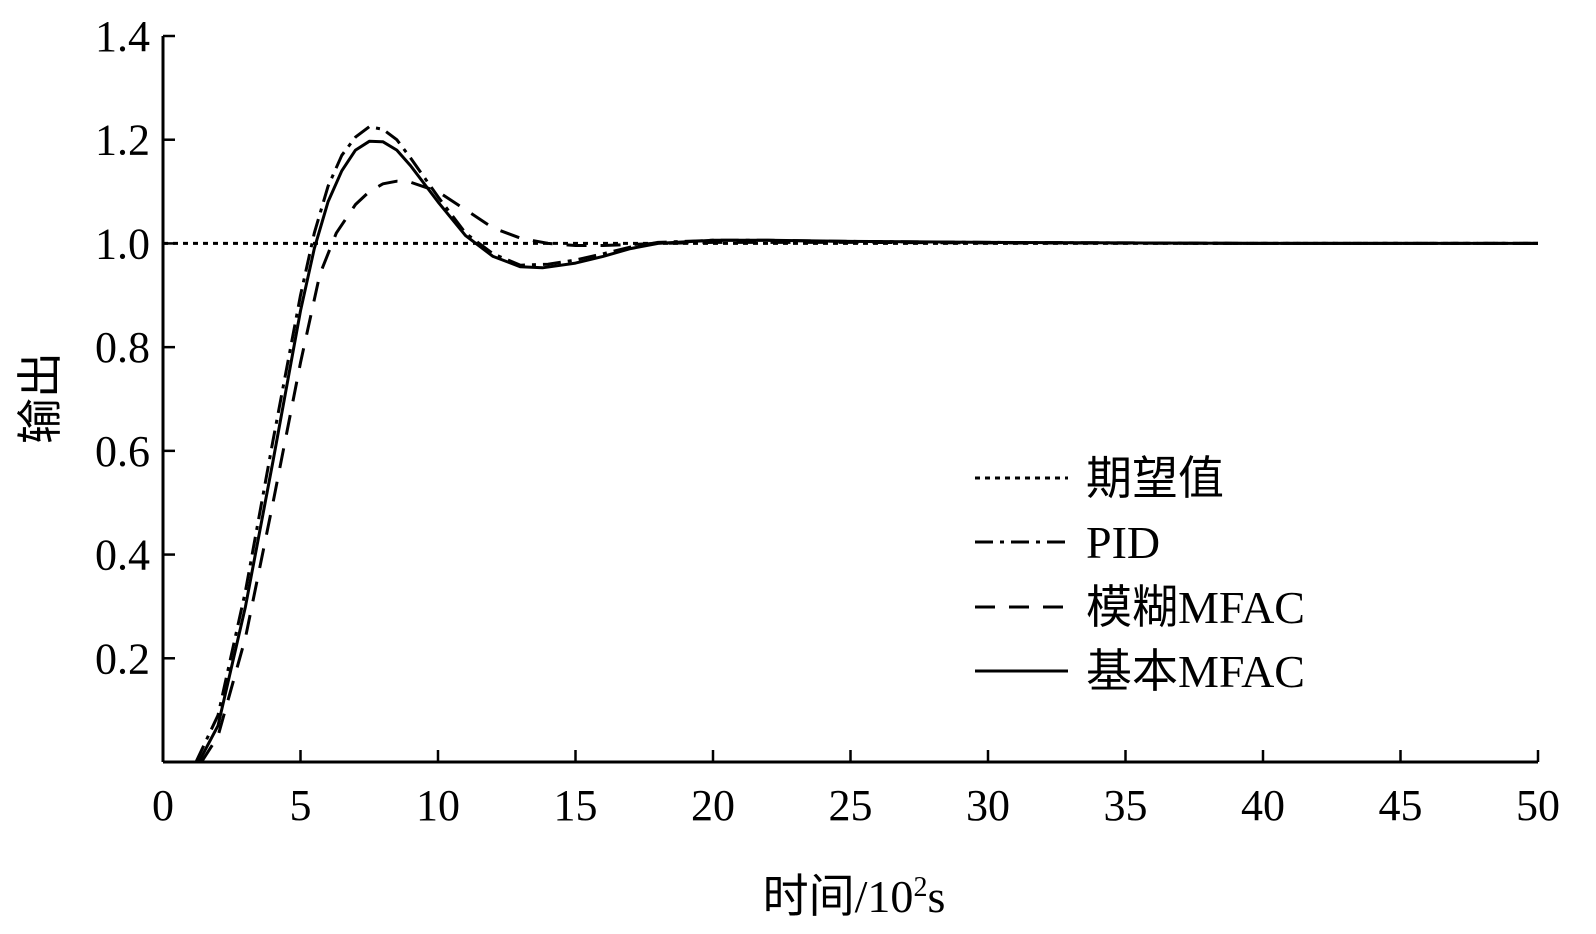 This screenshot has width=1596, height=934. What do you see at coordinates (713, 805) in the screenshot?
I see `x-tick-label: 20` at bounding box center [713, 805].